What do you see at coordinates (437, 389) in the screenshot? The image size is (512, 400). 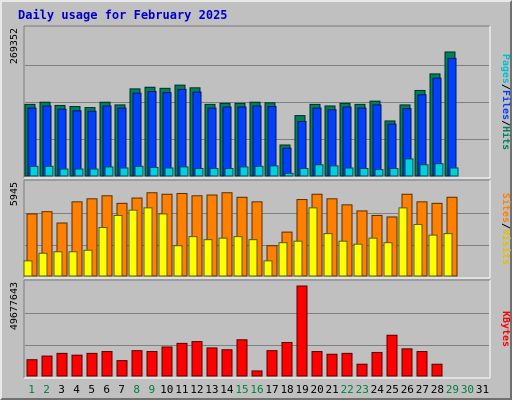 I see `x-tick-label: 28` at bounding box center [437, 389].